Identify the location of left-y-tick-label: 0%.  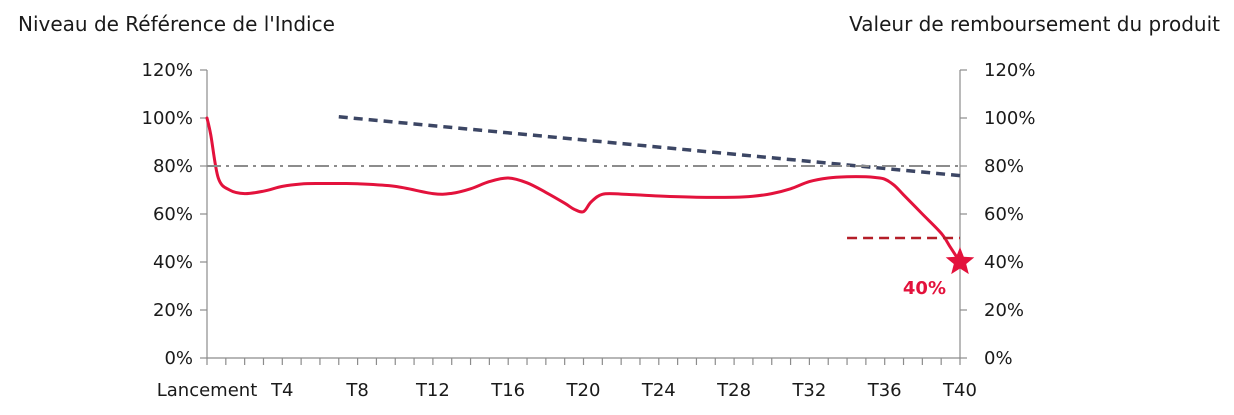
(178, 358).